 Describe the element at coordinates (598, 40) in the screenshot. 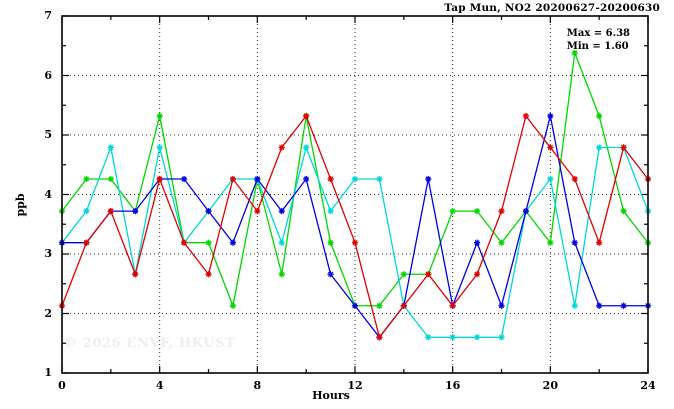

I see `chart-stats-annotation: Max = 6.38 Min = 1.60` at that location.